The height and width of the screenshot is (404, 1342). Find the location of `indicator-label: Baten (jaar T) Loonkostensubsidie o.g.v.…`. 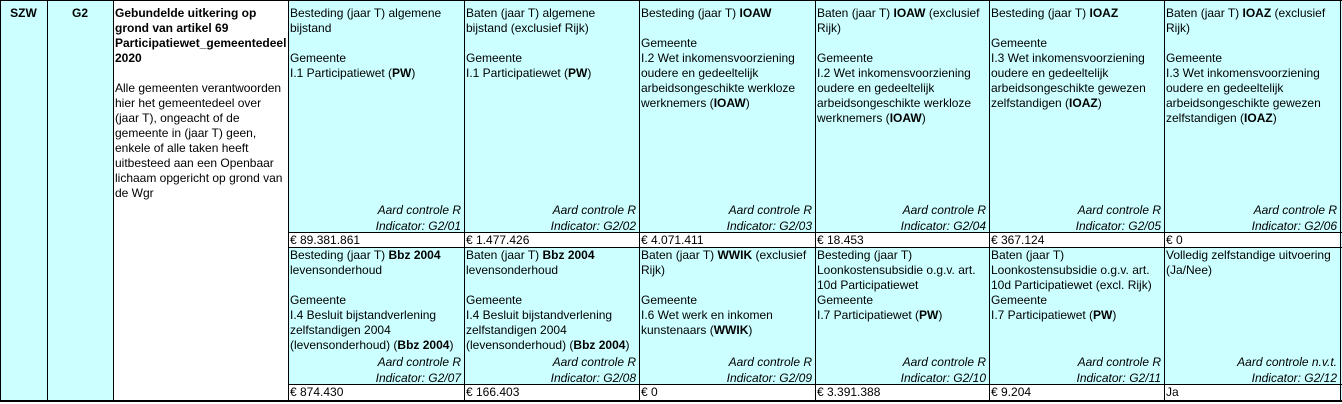

indicator-label: Baten (jaar T) Loonkostensubsidie o.g.v.… is located at coordinates (1076, 270).